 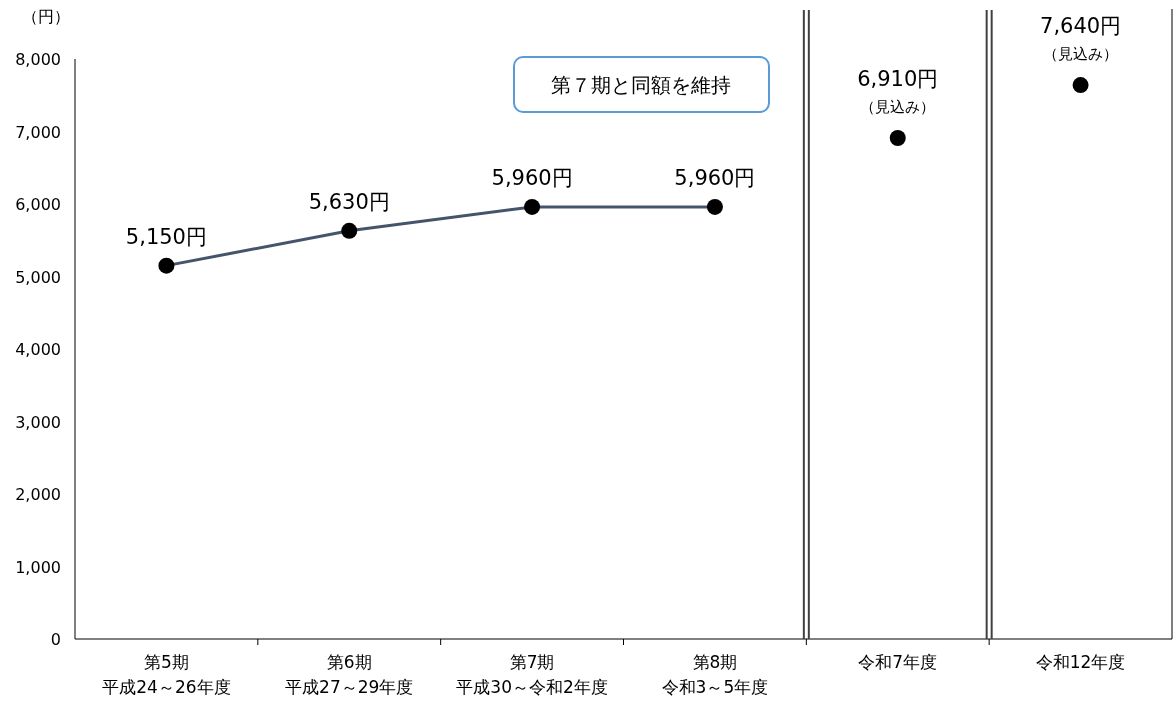 What do you see at coordinates (38, 422) in the screenshot?
I see `y-tick-label: 3,000` at bounding box center [38, 422].